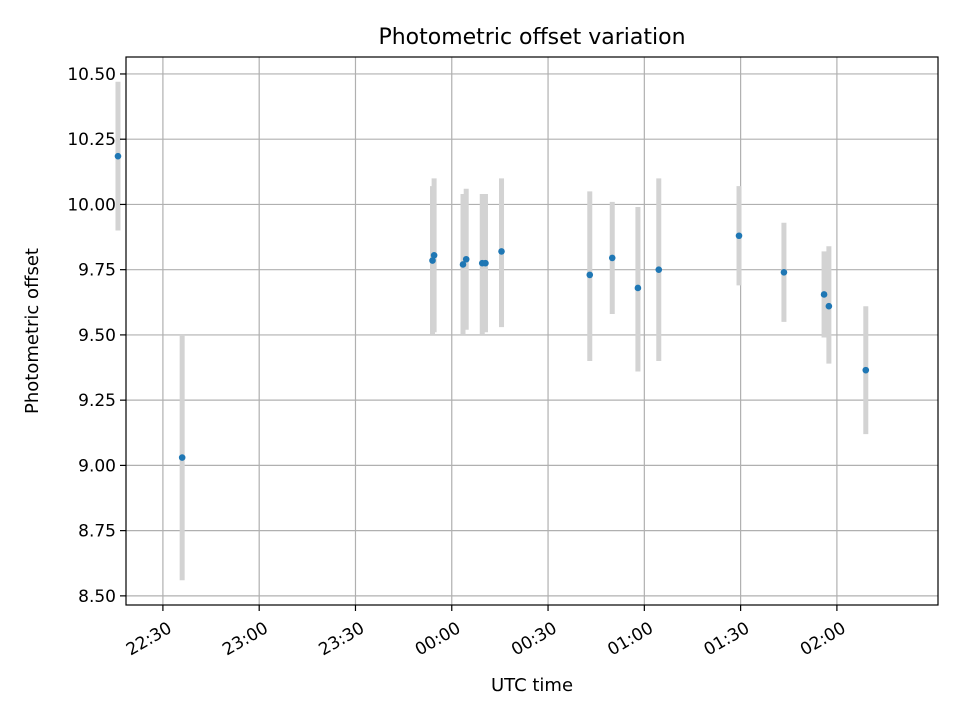 This screenshot has height=725, width=960. I want to click on chart-title: Photometric offset variation, so click(531, 37).